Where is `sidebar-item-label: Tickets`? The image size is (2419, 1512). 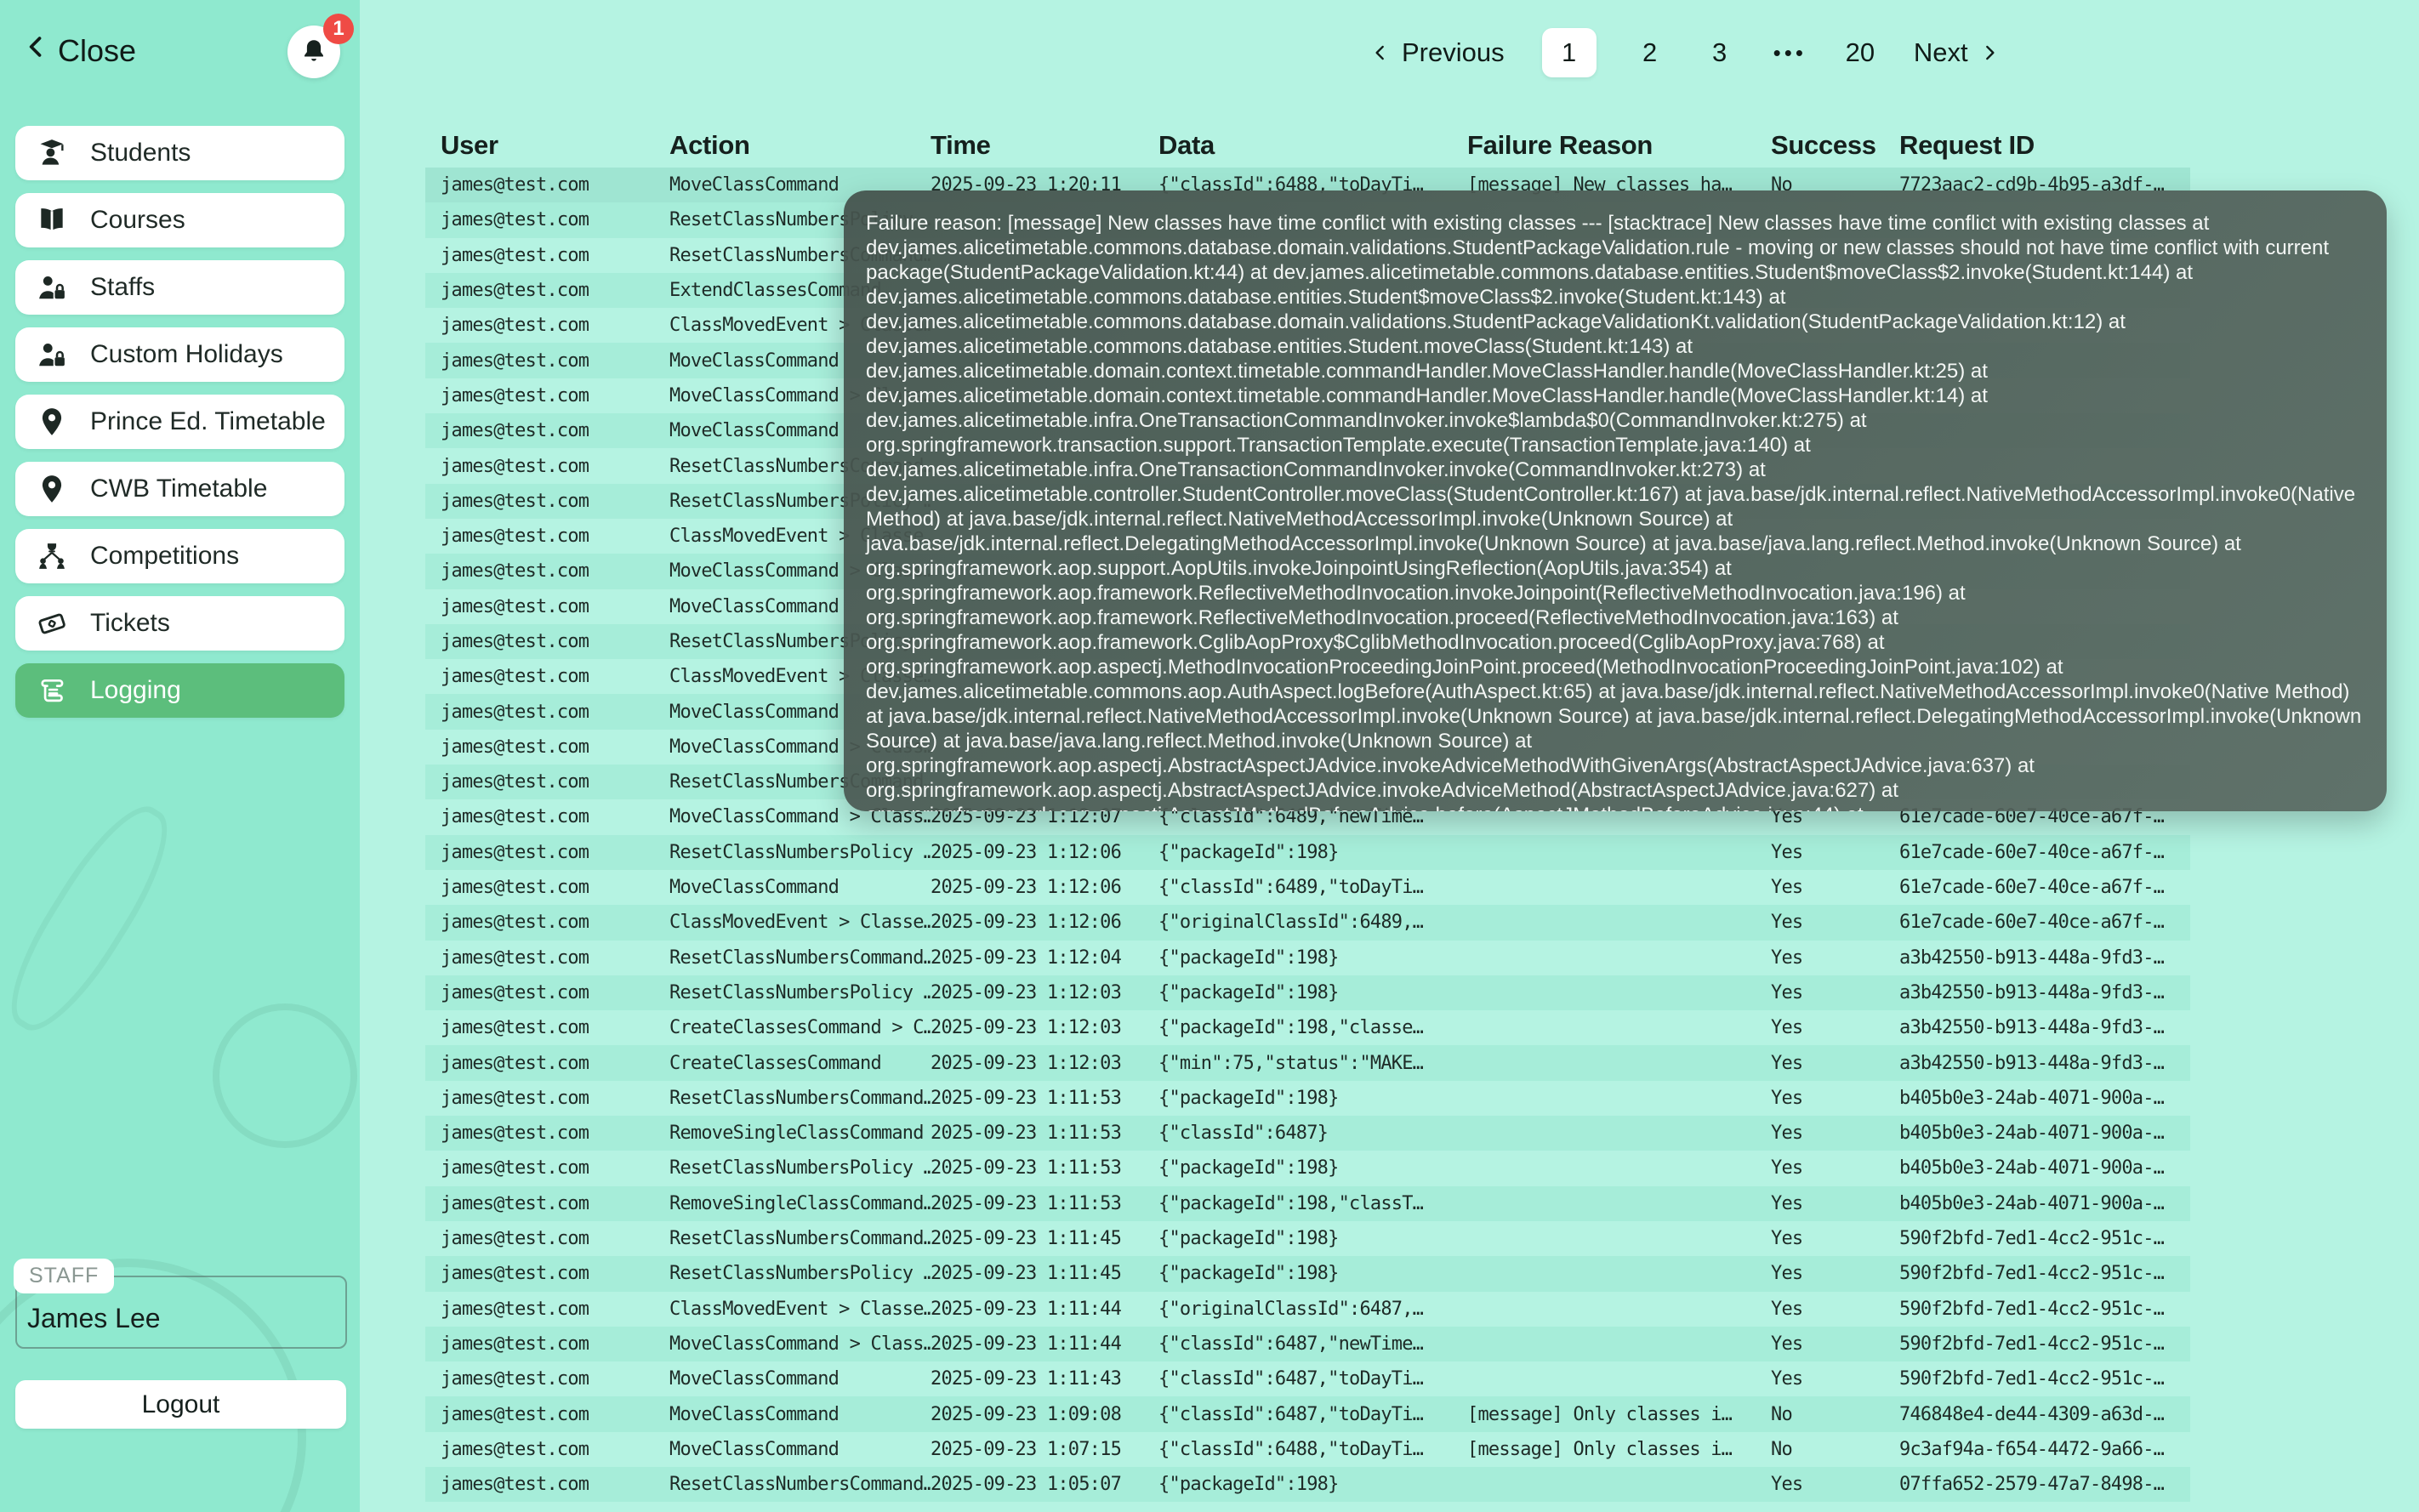
sidebar-item-label: Tickets is located at coordinates (130, 623).